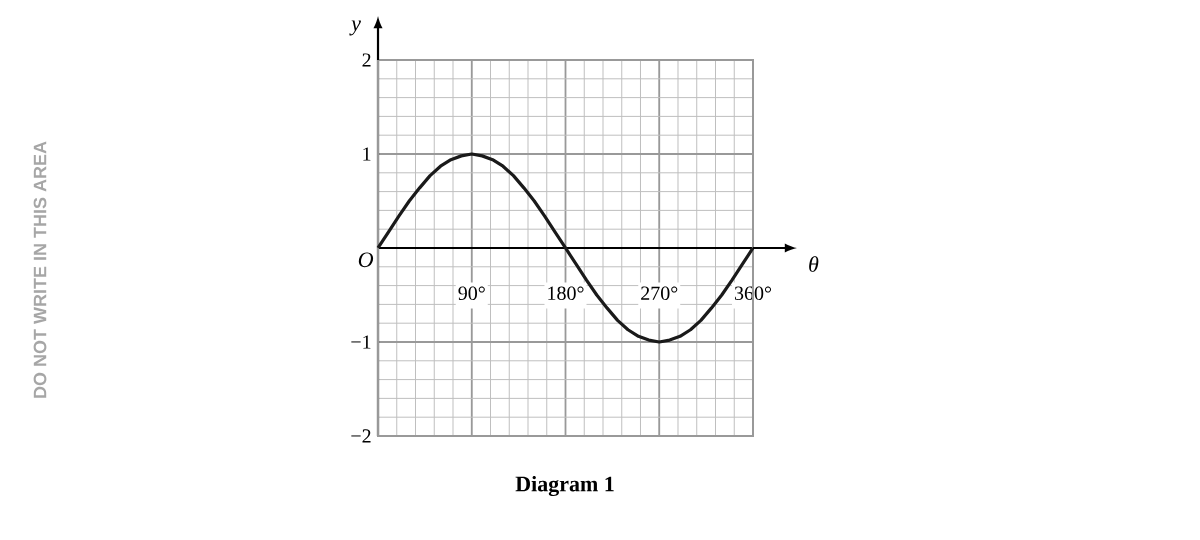 The width and height of the screenshot is (1200, 540). What do you see at coordinates (361, 342) in the screenshot?
I see `y-tick-label: −1` at bounding box center [361, 342].